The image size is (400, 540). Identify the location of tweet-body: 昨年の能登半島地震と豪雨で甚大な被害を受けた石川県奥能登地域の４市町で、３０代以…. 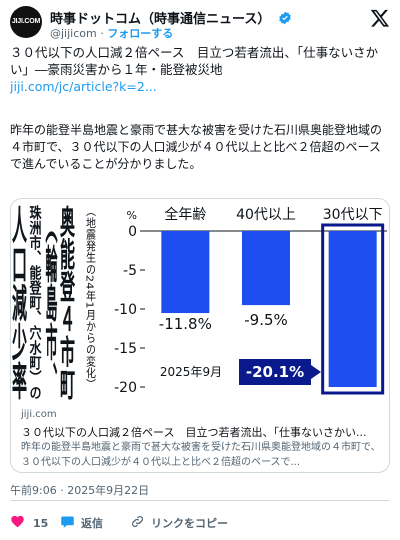
(196, 147).